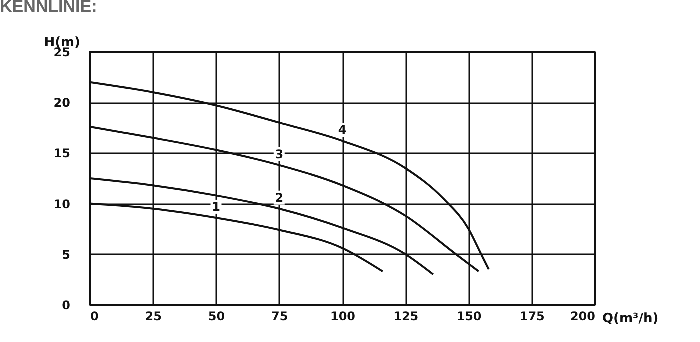 This screenshot has width=700, height=342. What do you see at coordinates (49, 8) in the screenshot?
I see `chart-title: KENNLINIE:` at bounding box center [49, 8].